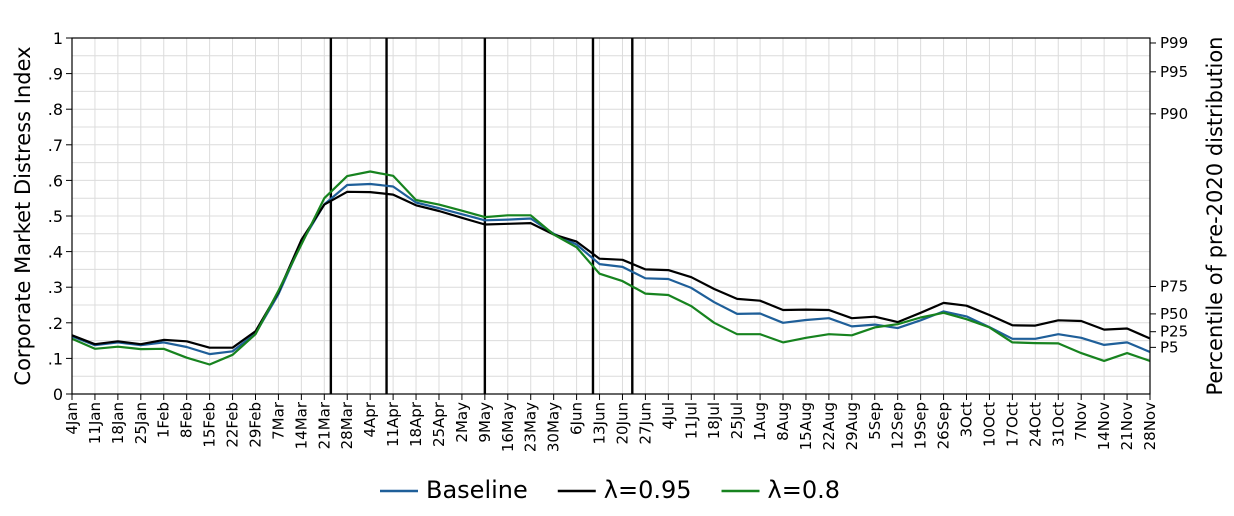 Image resolution: width=1234 pixels, height=516 pixels. What do you see at coordinates (1150, 426) in the screenshot?
I see `x-tick-label: 28Nov` at bounding box center [1150, 426].